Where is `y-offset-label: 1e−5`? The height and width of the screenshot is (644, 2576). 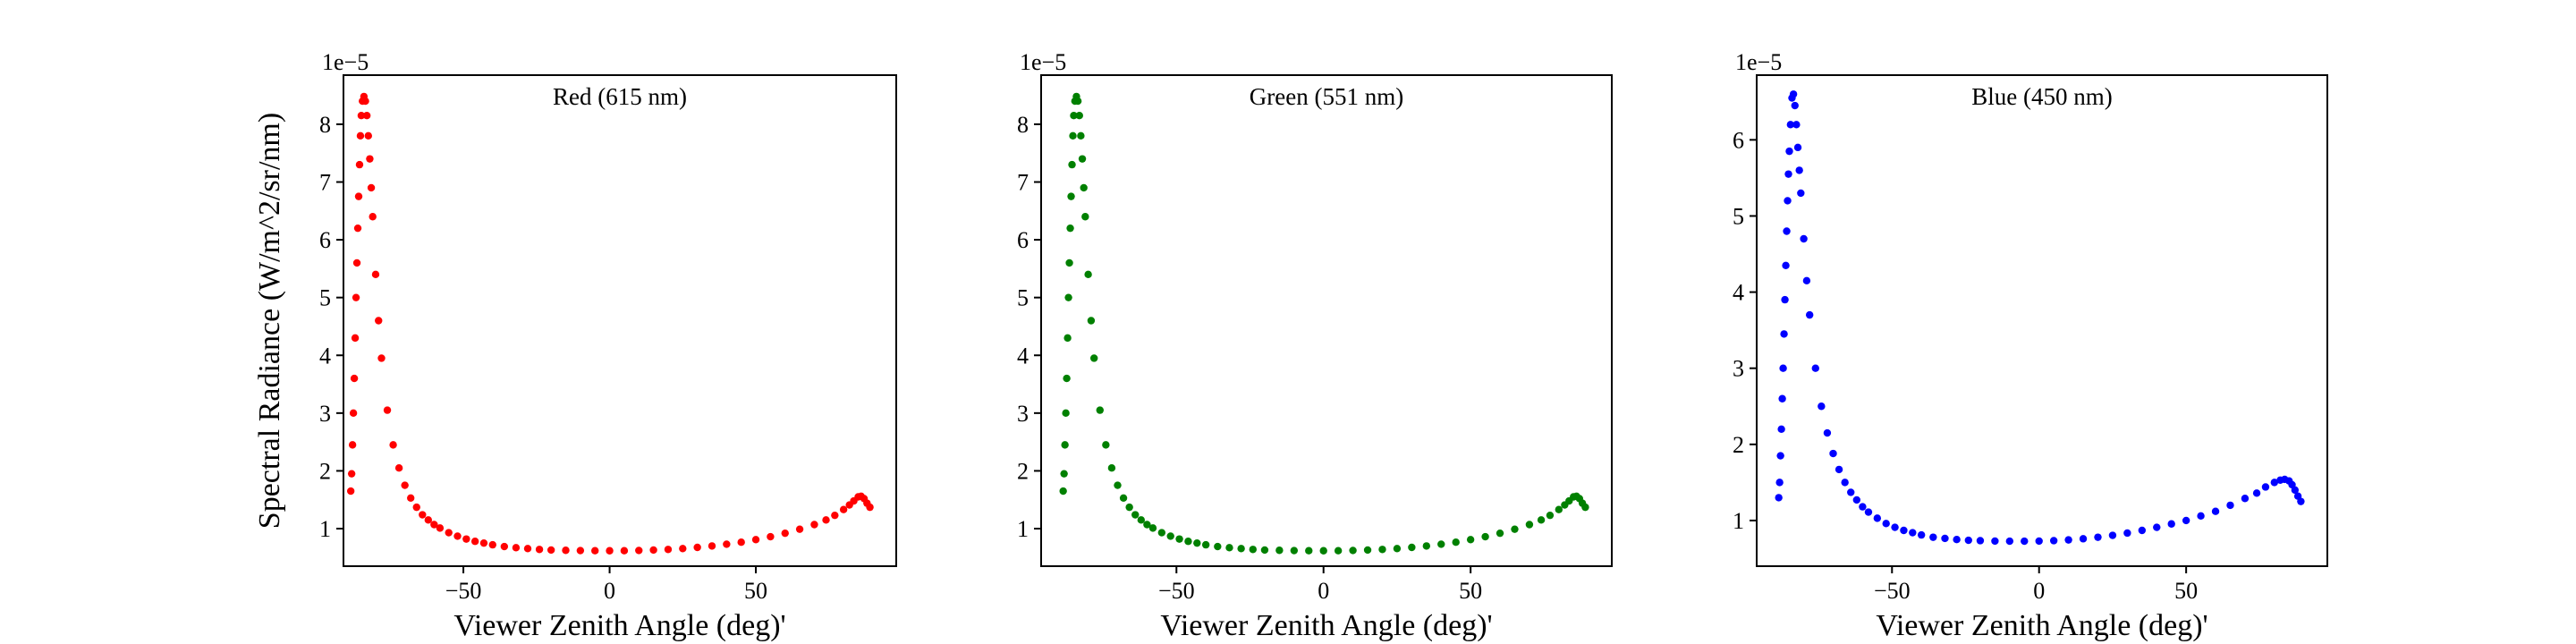
y-offset-label: 1e−5 is located at coordinates (345, 62).